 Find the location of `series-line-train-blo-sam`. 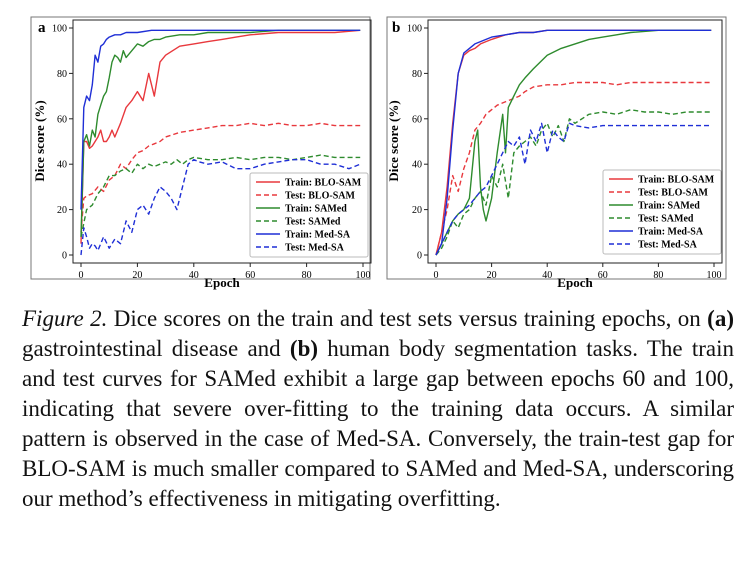

series-line-train-blo-sam is located at coordinates (220, 136).